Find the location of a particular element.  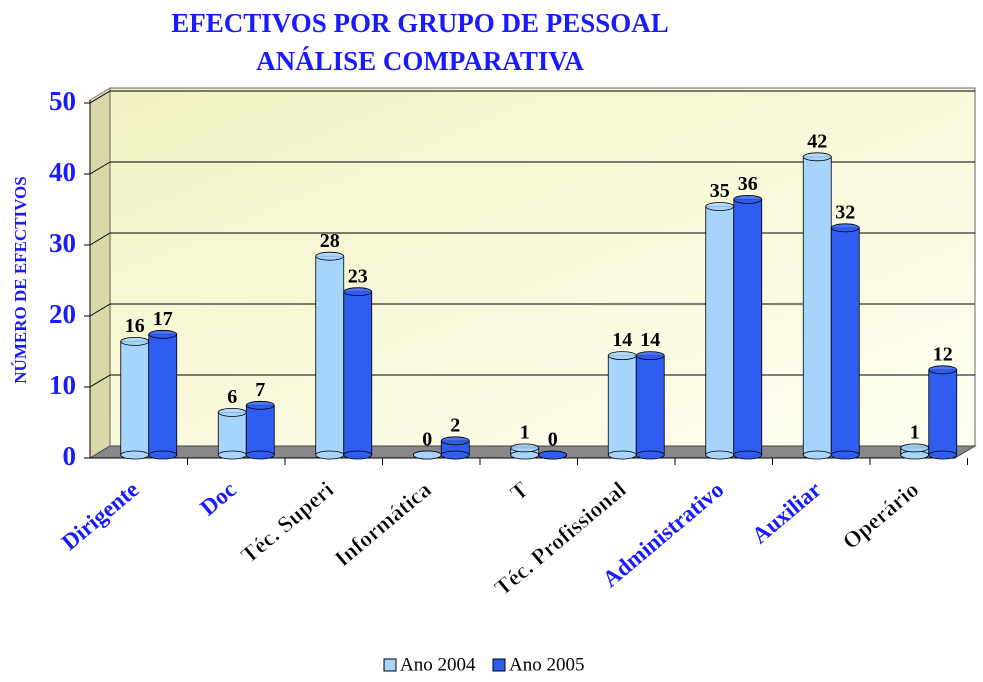

y-tick-label: 50 is located at coordinates (62, 101).